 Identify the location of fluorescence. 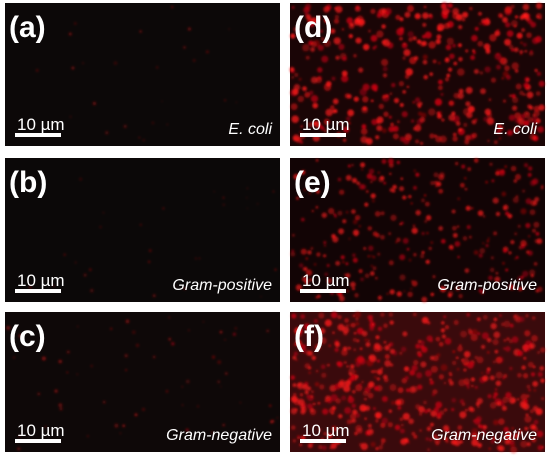
(152, 237).